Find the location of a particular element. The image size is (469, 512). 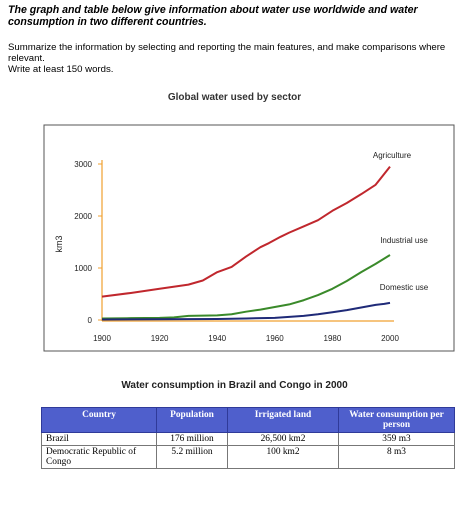

instruction-word-count: Write at least 150 words. is located at coordinates (61, 69).